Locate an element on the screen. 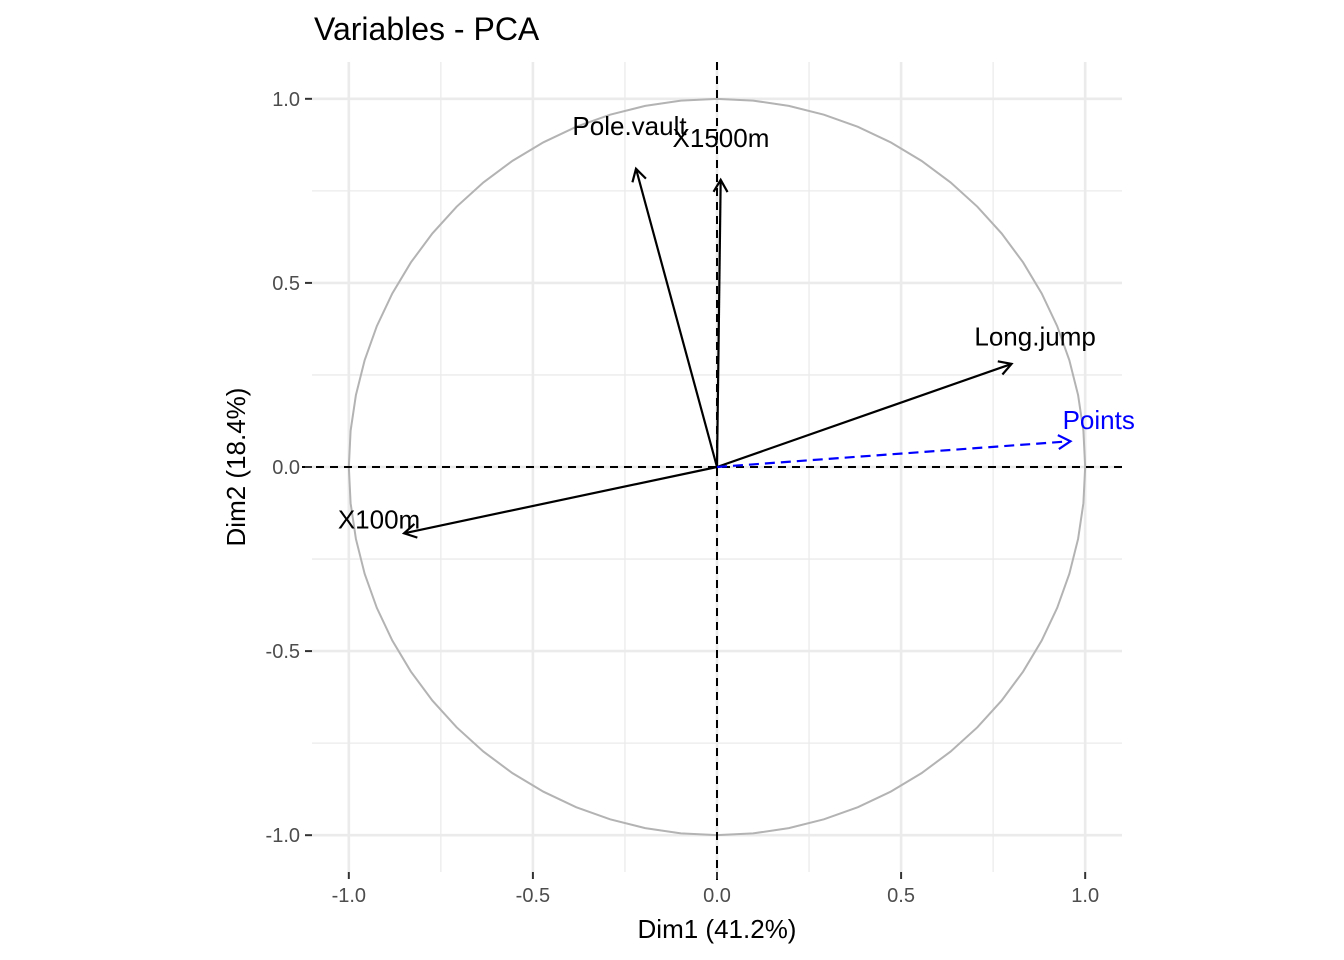 This screenshot has width=1344, height=960. y-tick-label: 0.5 is located at coordinates (286, 284).